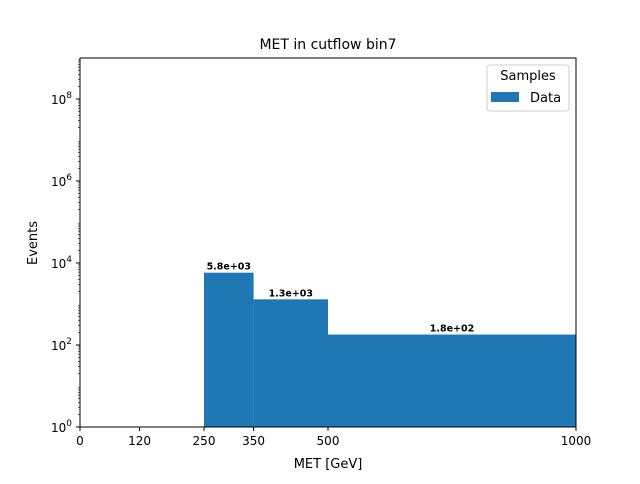 This screenshot has width=640, height=484. Describe the element at coordinates (80, 441) in the screenshot. I see `x-tick-label: 0` at that location.